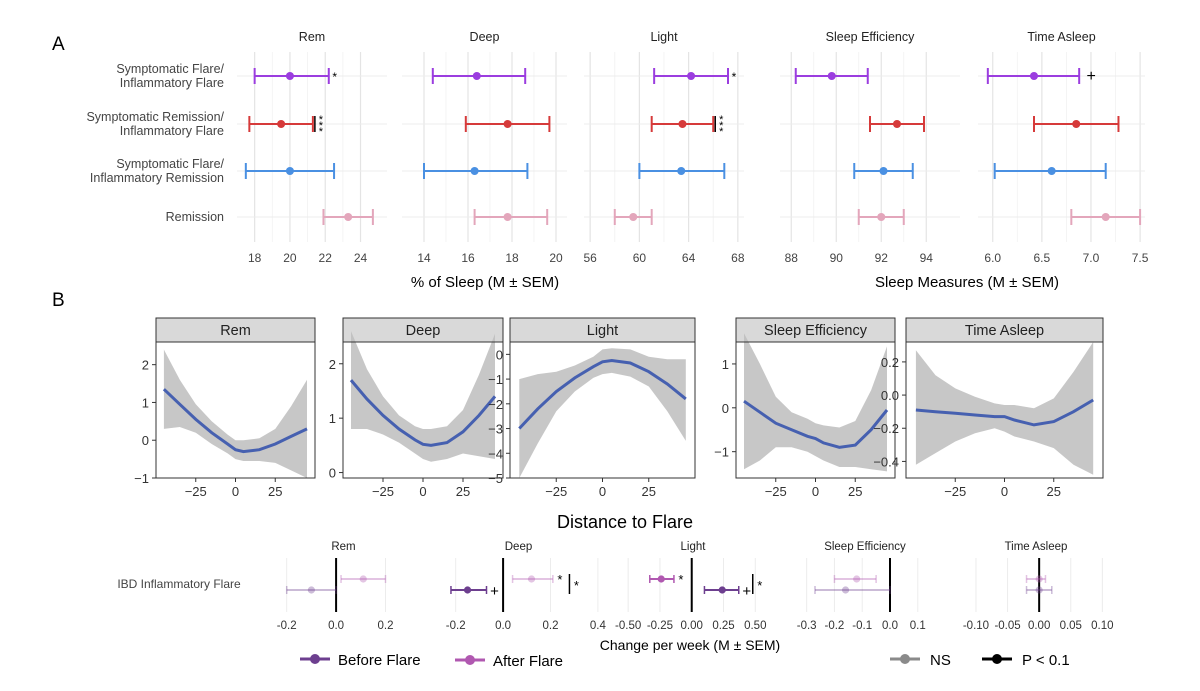 This screenshot has height=691, width=1200. Describe the element at coordinates (692, 626) in the screenshot. I see `tick-label: 0.00` at that location.